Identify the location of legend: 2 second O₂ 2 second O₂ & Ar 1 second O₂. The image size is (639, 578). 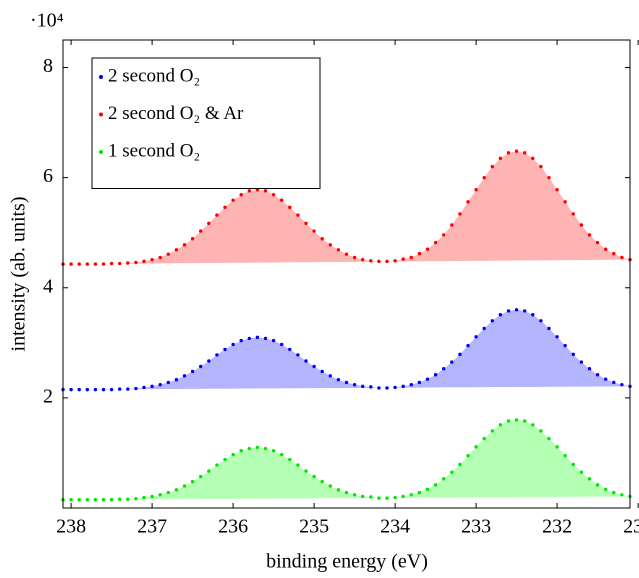
(206, 123).